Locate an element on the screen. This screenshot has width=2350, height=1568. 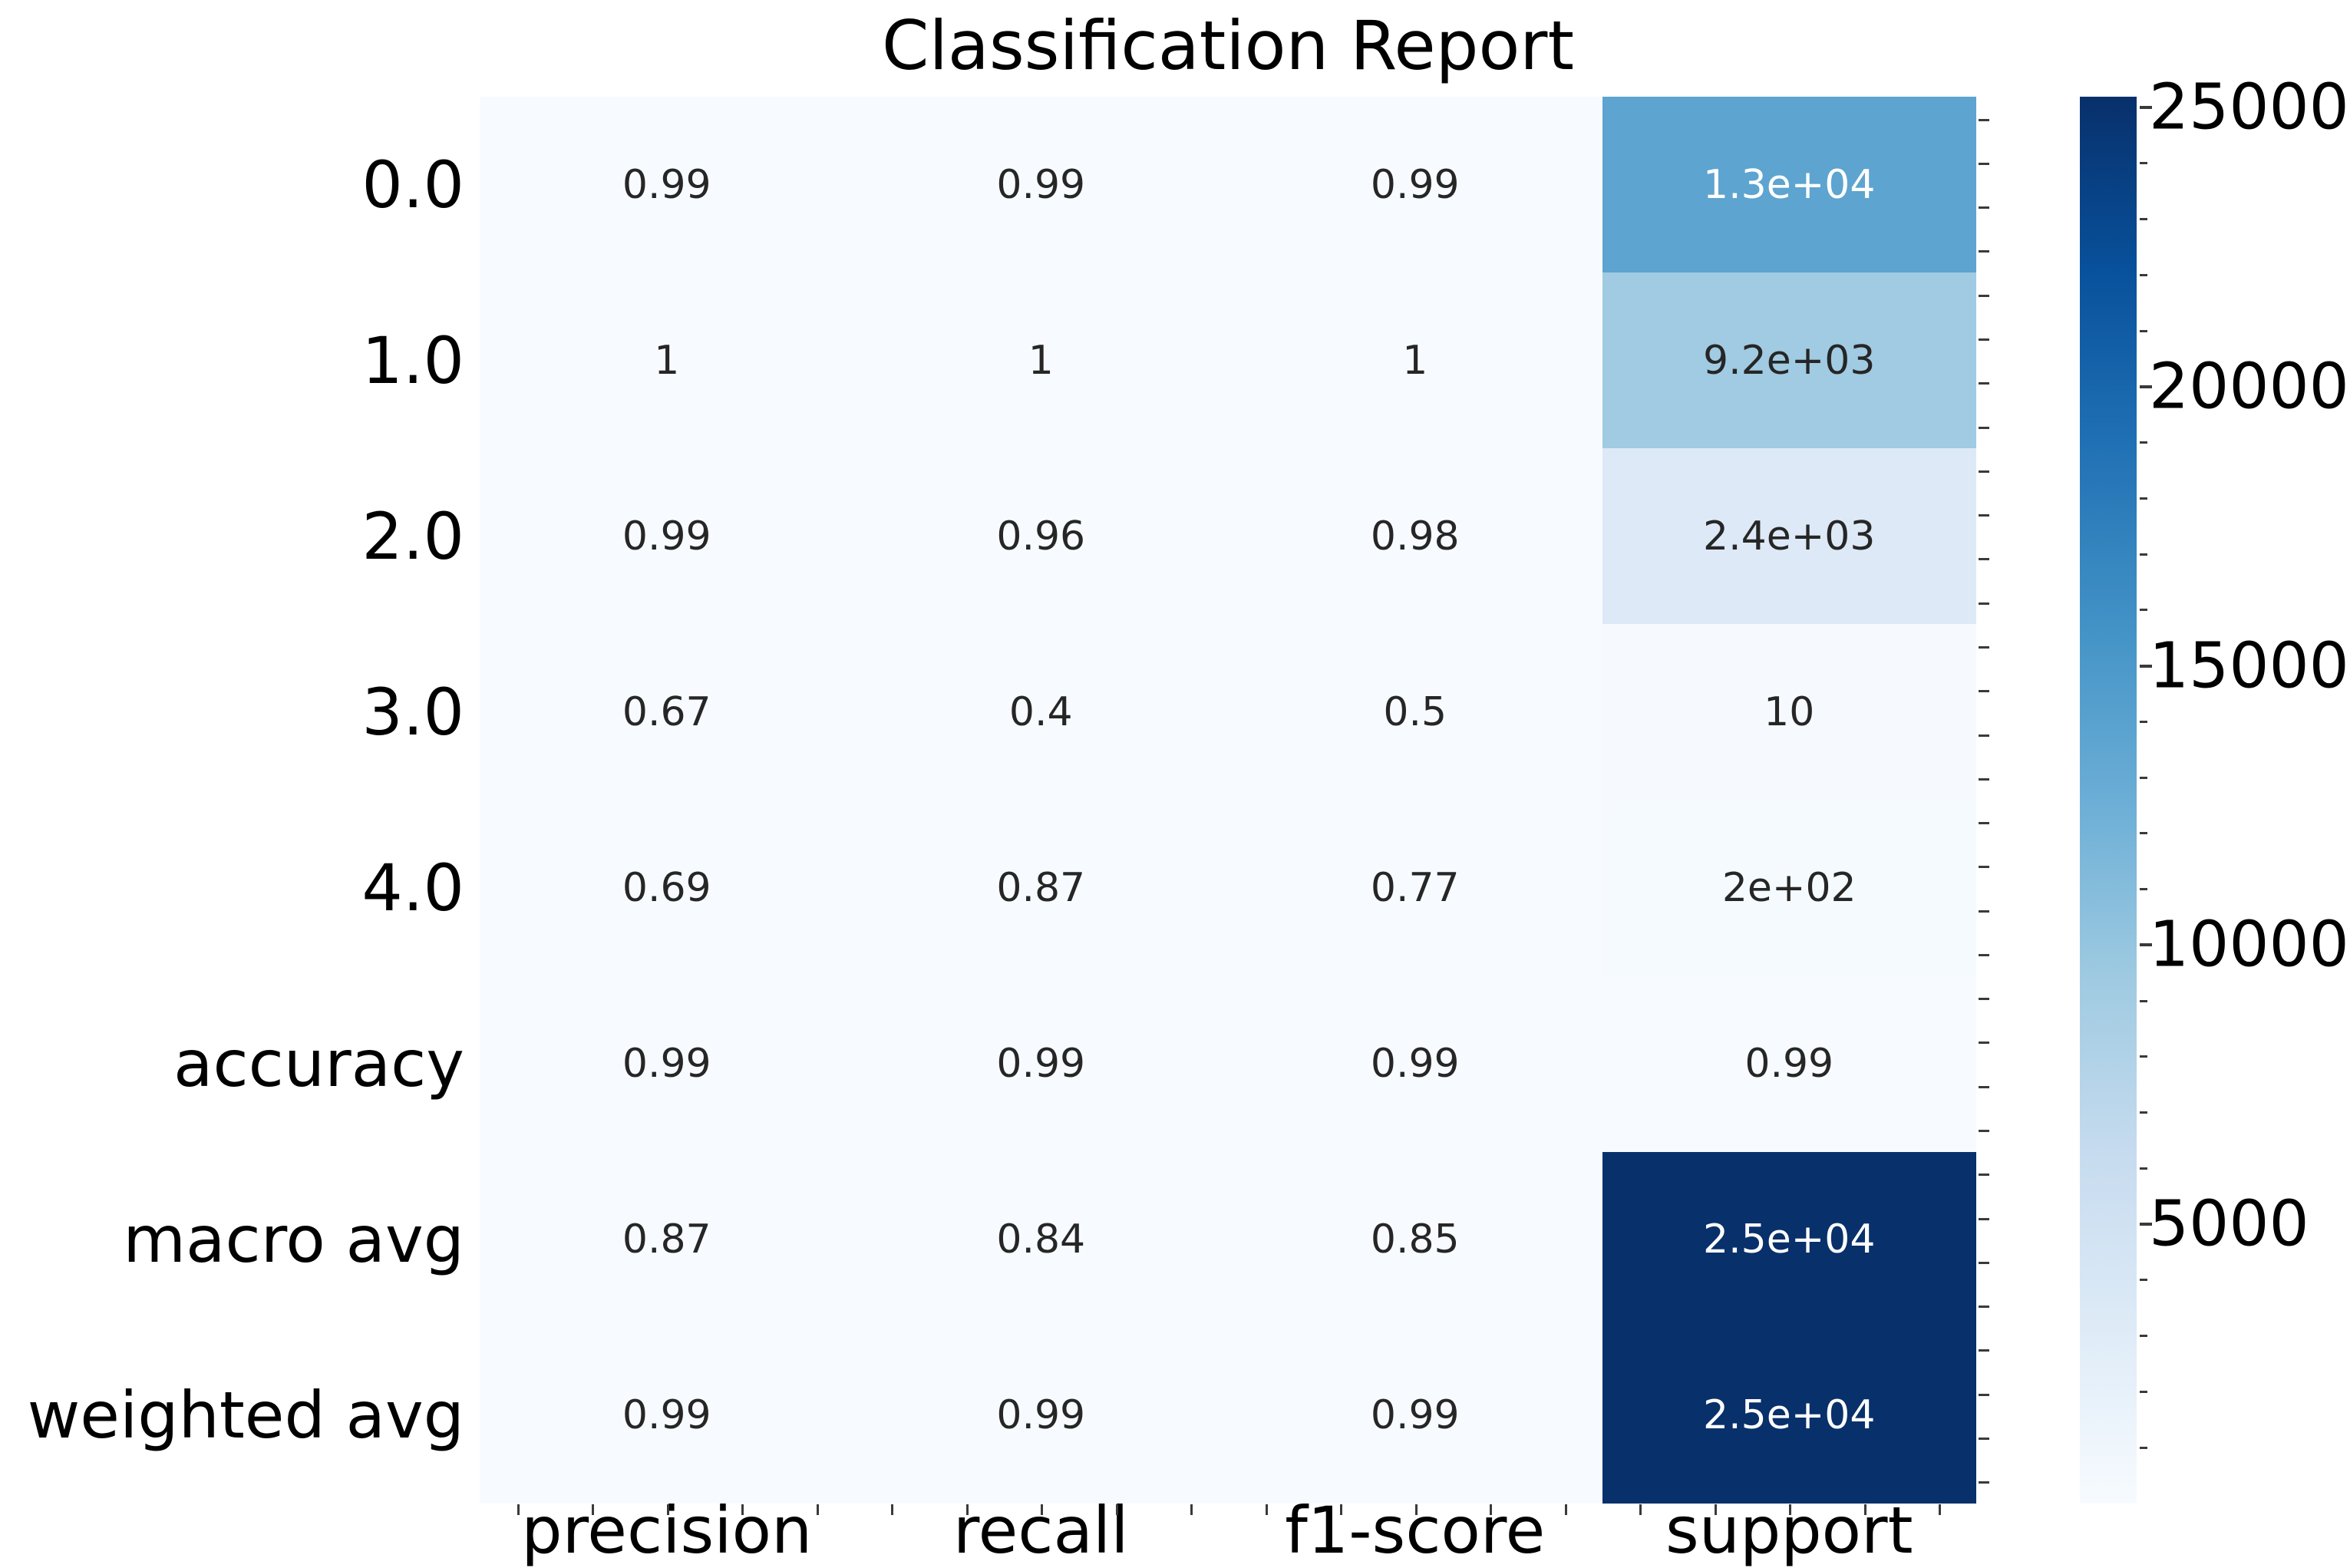
heatmap-cell: 0.87 is located at coordinates (667, 1239).